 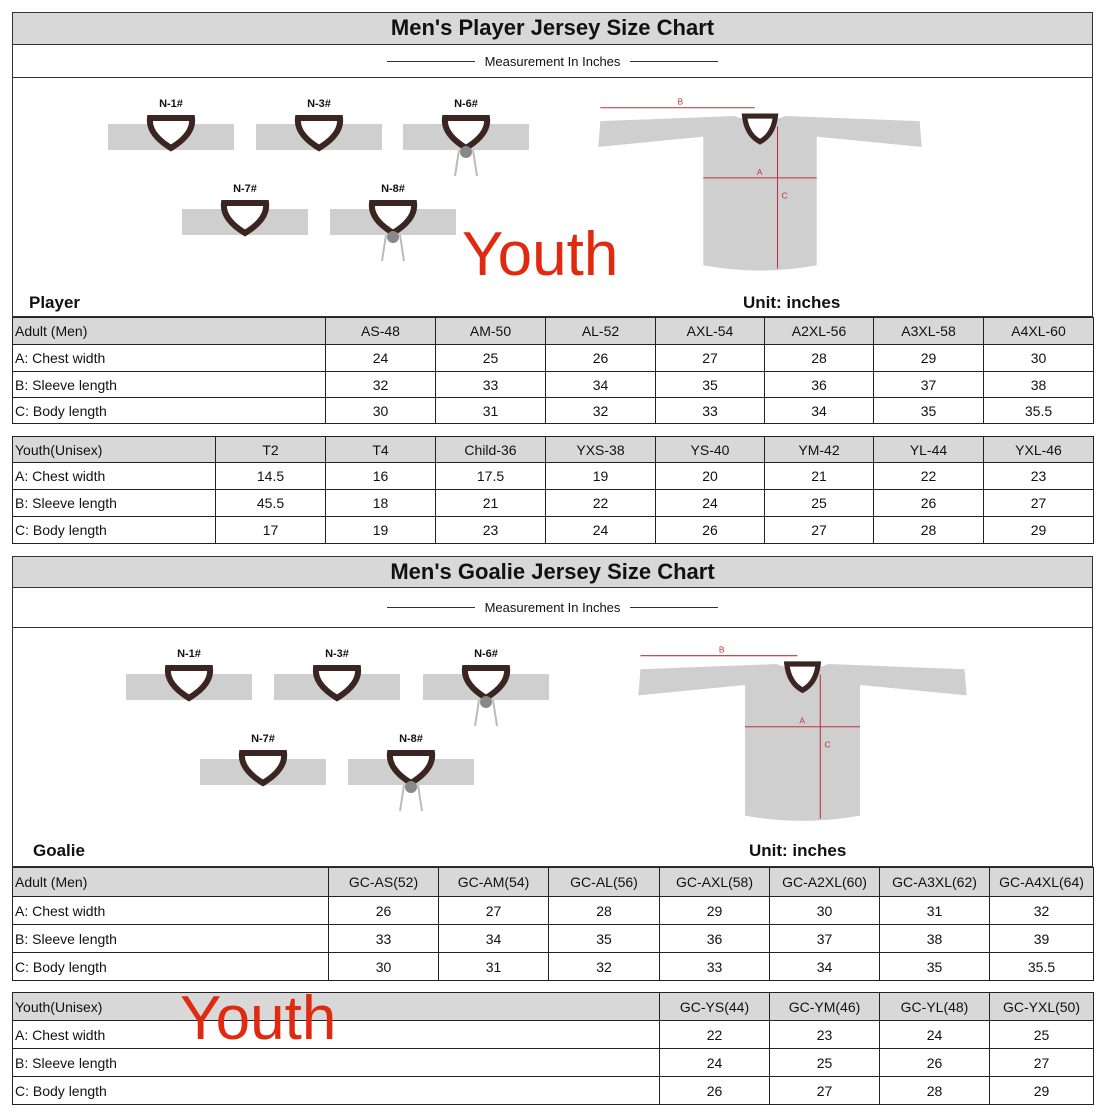 What do you see at coordinates (270, 530) in the screenshot?
I see `player-youth-table-cell: 17` at bounding box center [270, 530].